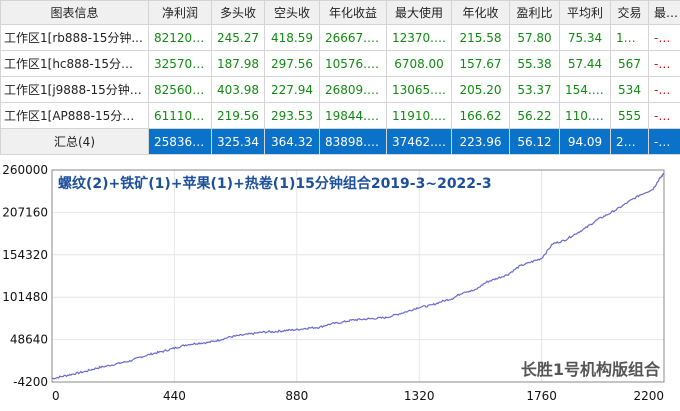 The height and width of the screenshot is (411, 680). I want to click on total-cell: 56.12, so click(534, 141).